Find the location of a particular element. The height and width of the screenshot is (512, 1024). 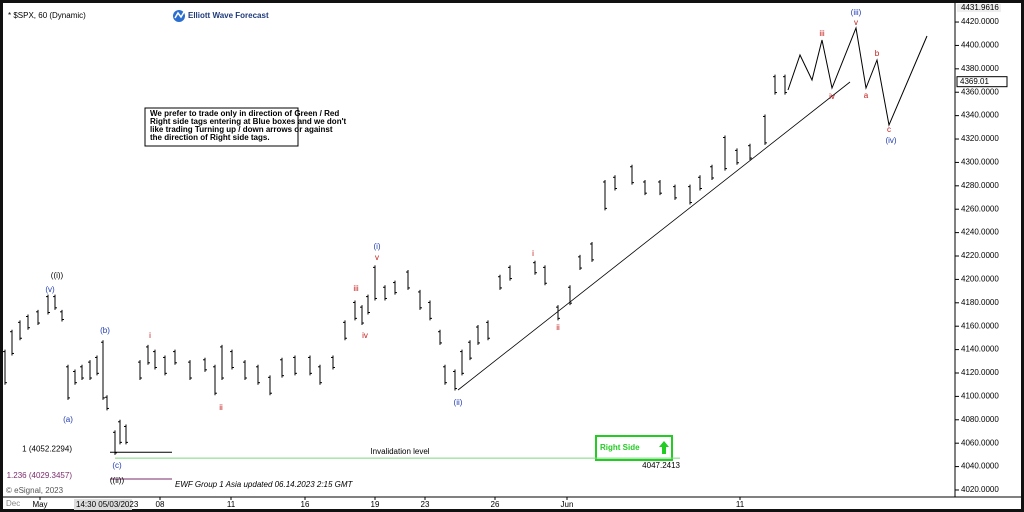

wave-label: (v) is located at coordinates (50, 289).